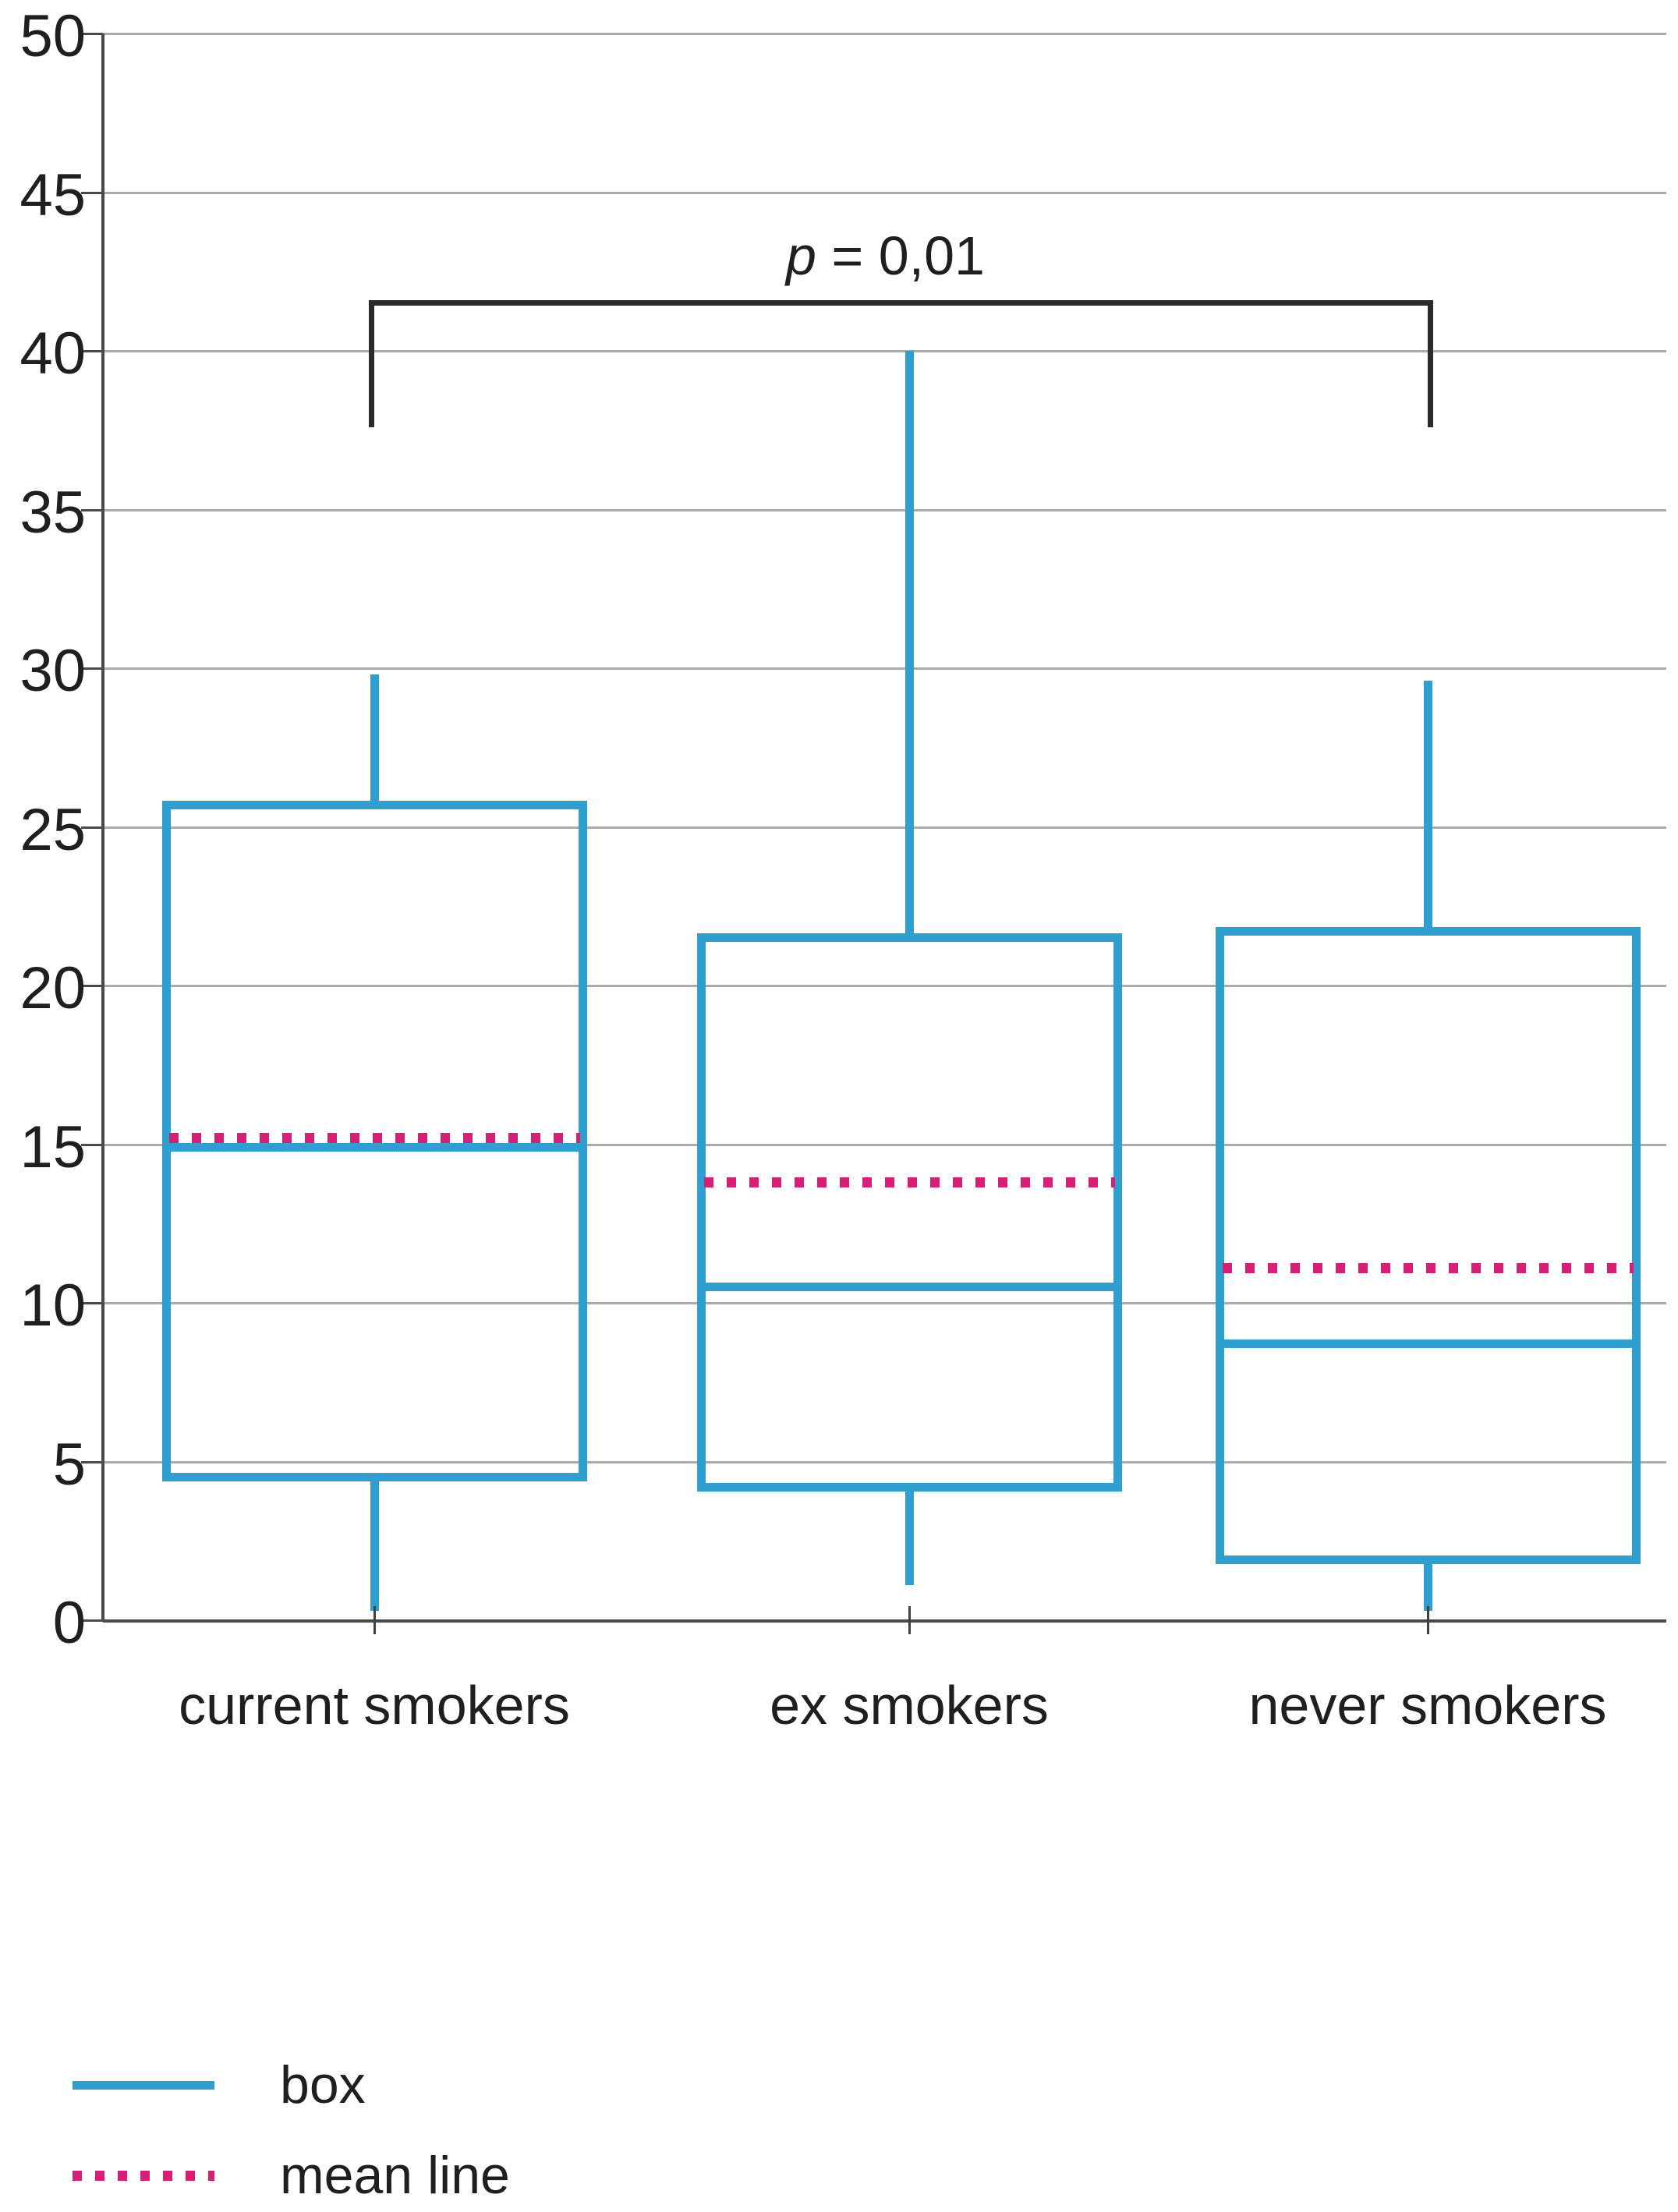 The width and height of the screenshot is (1678, 2212). Describe the element at coordinates (143, 2085) in the screenshot. I see `legend-box-swatch` at that location.